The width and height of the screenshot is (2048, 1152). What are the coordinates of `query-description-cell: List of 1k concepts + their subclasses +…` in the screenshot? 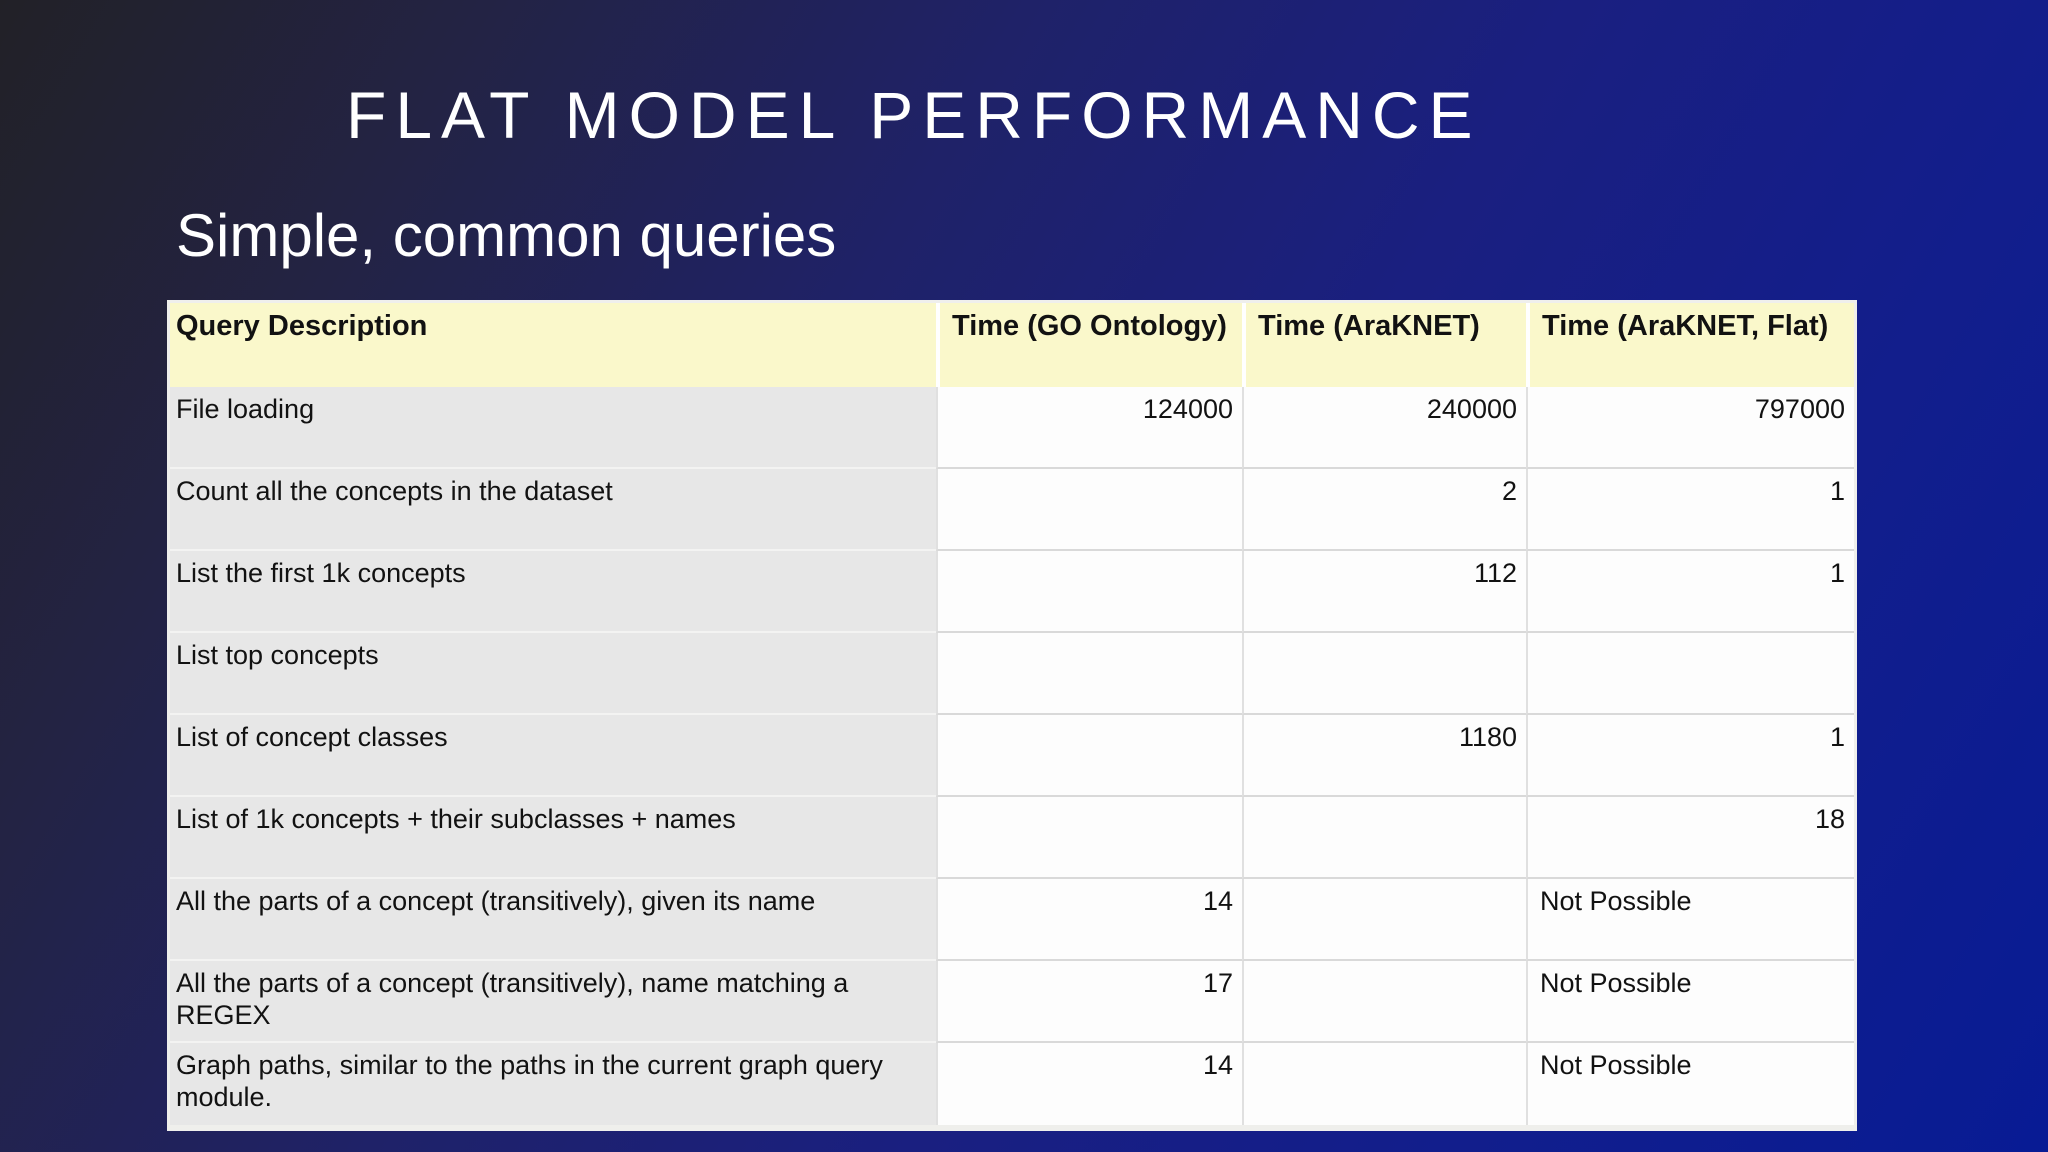 It's located at (553, 838).